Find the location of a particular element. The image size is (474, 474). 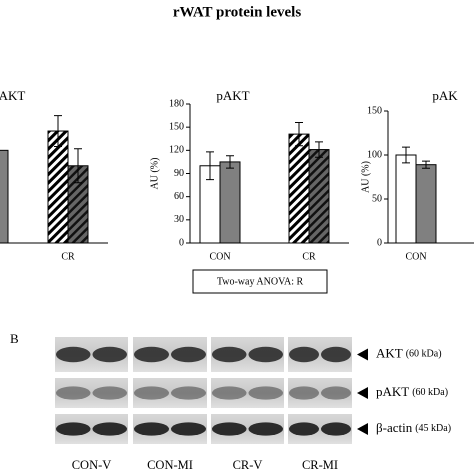

protein-label: pAKT (60 kDa) is located at coordinates (412, 391).